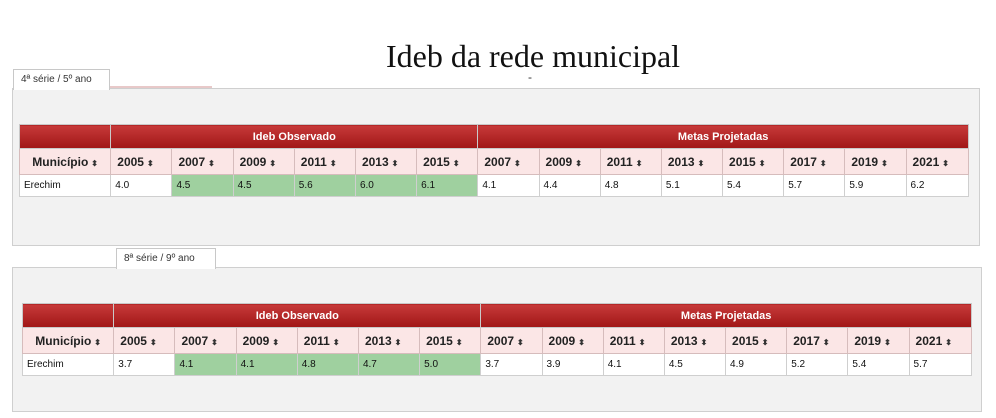  I want to click on tab-9ano: 8ª série / 9º ano, so click(166, 258).